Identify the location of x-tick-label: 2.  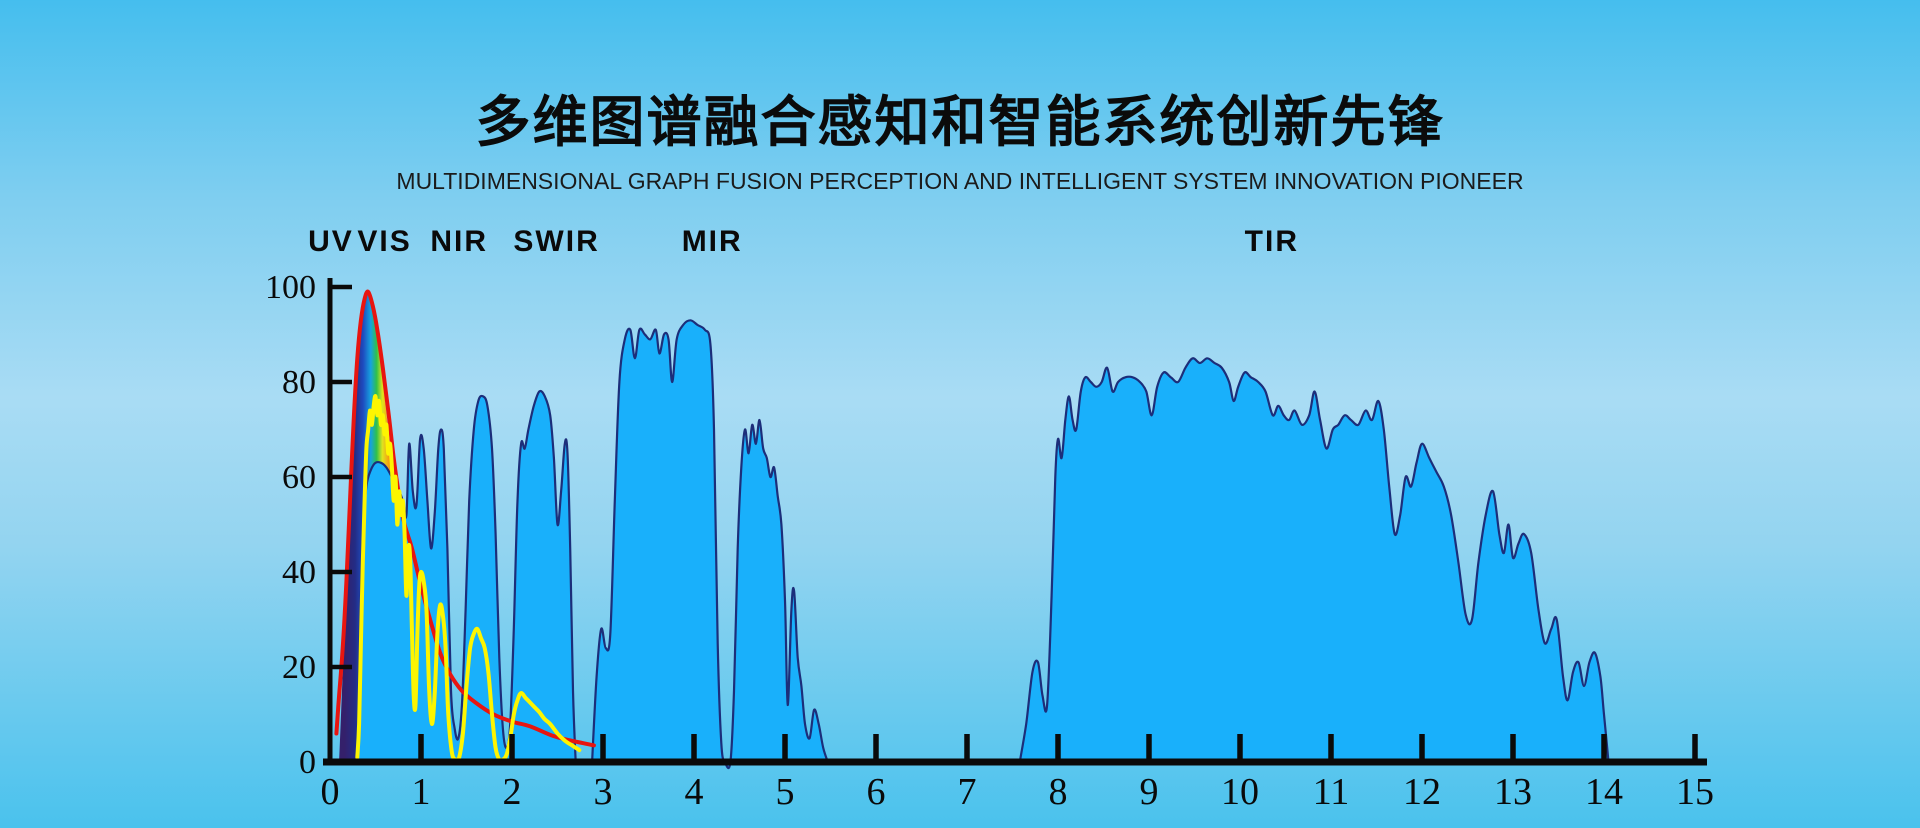
(512, 792).